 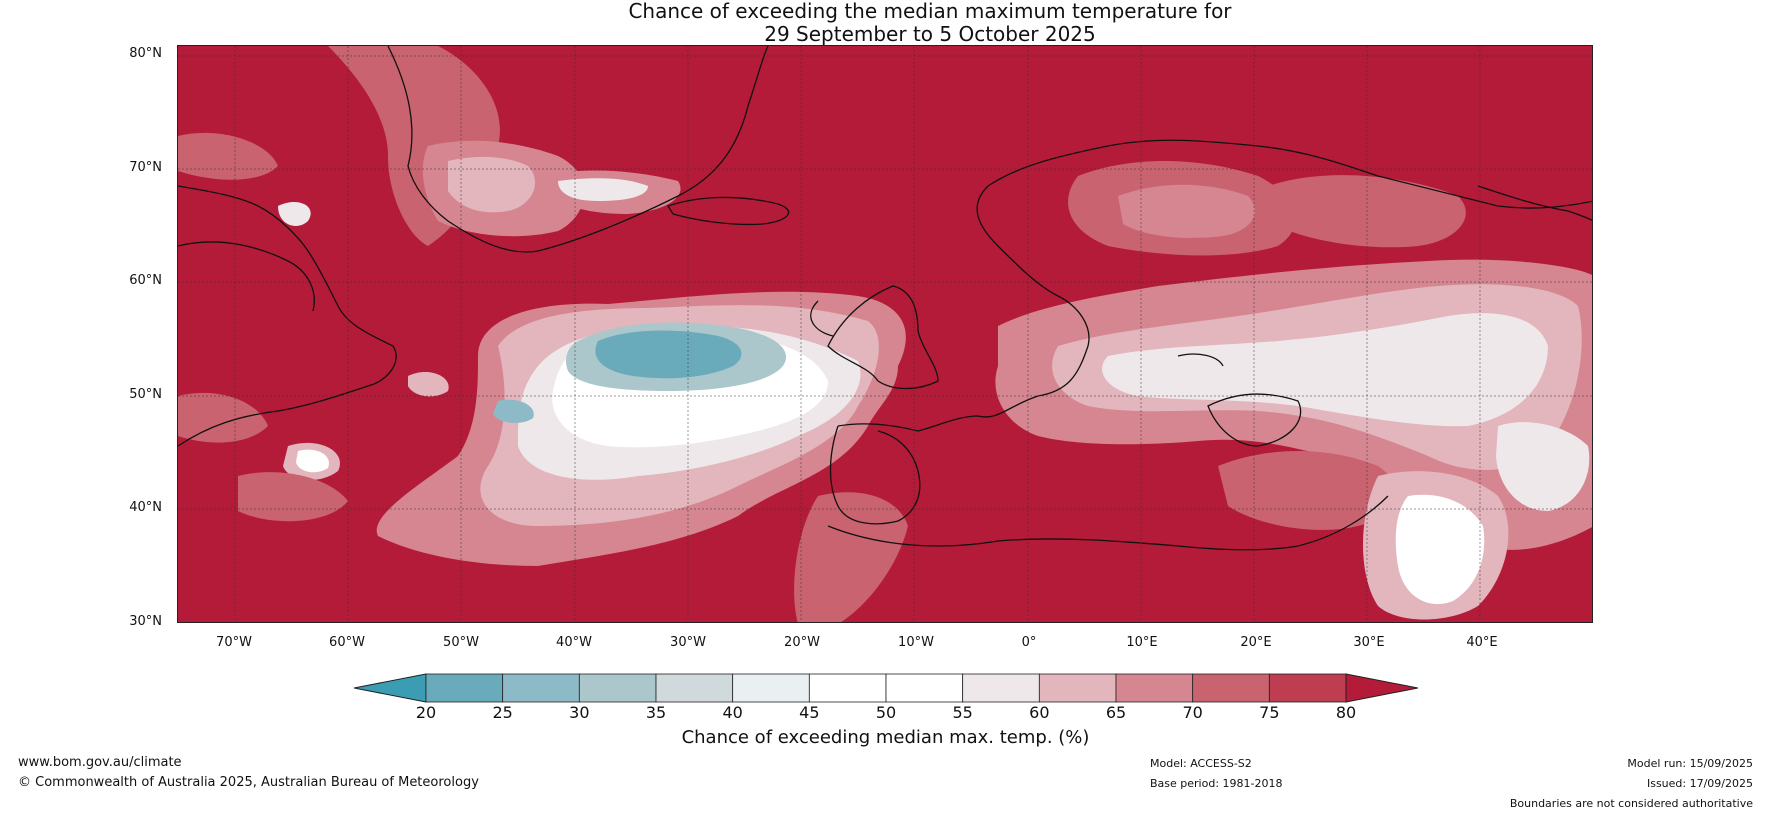 What do you see at coordinates (1142, 642) in the screenshot?
I see `lon-label-10e: 10°E` at bounding box center [1142, 642].